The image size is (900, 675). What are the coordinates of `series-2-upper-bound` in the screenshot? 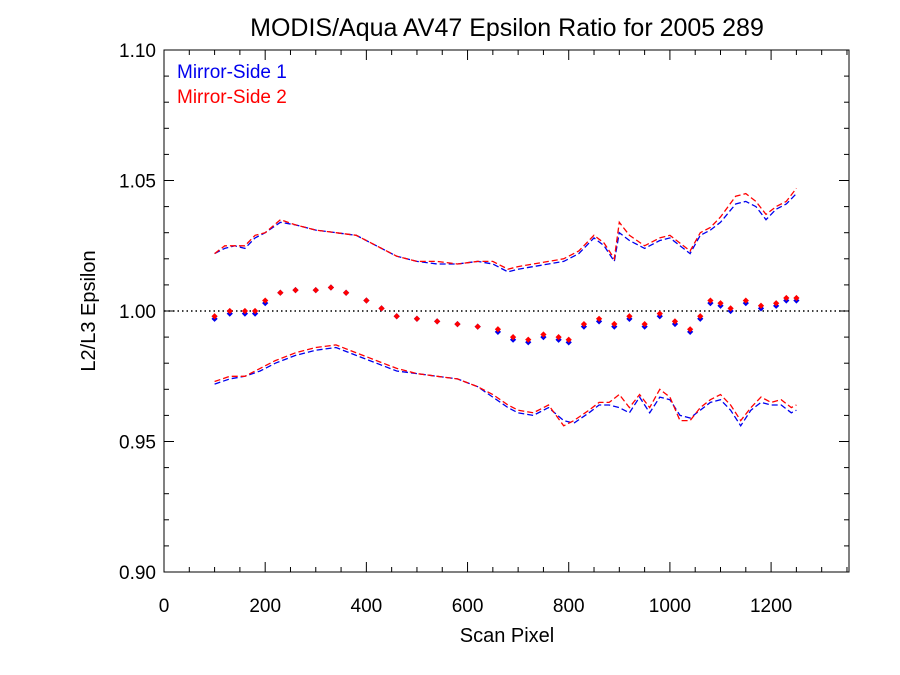 It's located at (505, 228).